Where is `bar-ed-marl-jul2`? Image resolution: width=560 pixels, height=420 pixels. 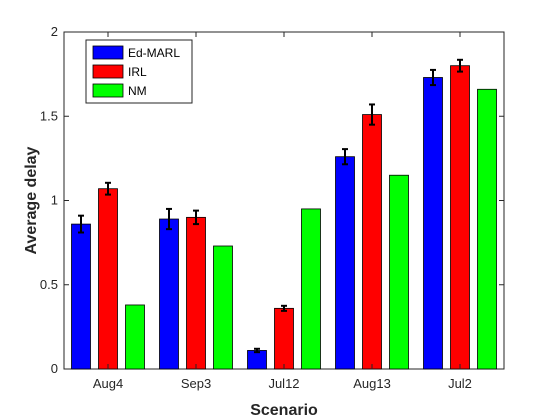 bar-ed-marl-jul2 is located at coordinates (433, 223).